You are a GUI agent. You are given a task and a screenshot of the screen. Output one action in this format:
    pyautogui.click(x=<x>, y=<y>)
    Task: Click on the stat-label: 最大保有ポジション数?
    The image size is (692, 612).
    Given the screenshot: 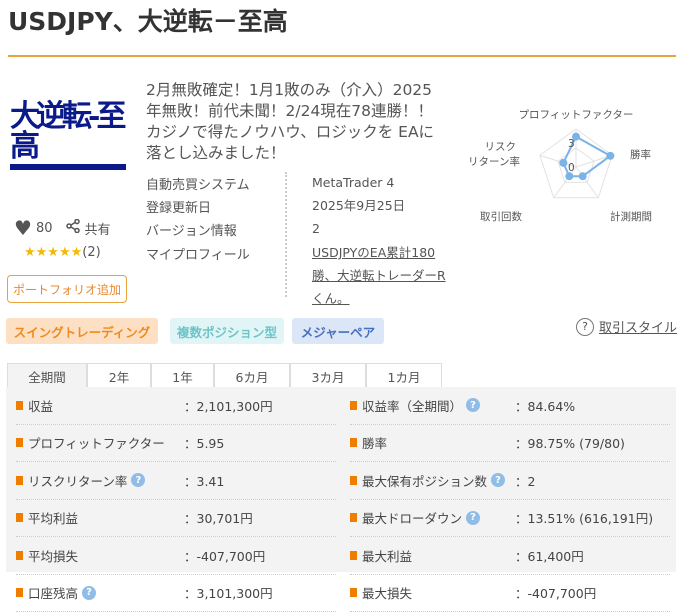 What is the action you would take?
    pyautogui.click(x=433, y=480)
    